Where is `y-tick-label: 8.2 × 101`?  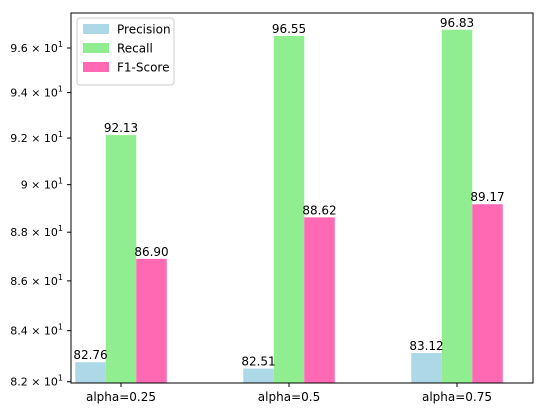
y-tick-label: 8.2 × 101 is located at coordinates (36, 381).